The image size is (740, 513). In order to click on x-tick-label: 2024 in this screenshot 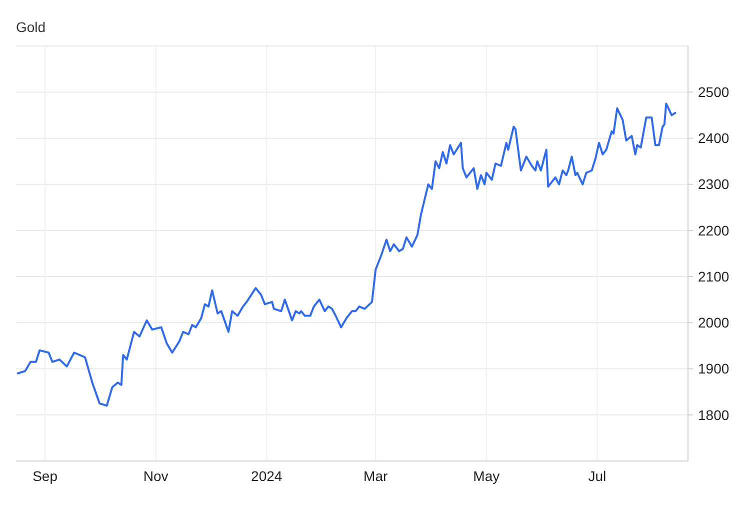, I will do `click(266, 476)`.